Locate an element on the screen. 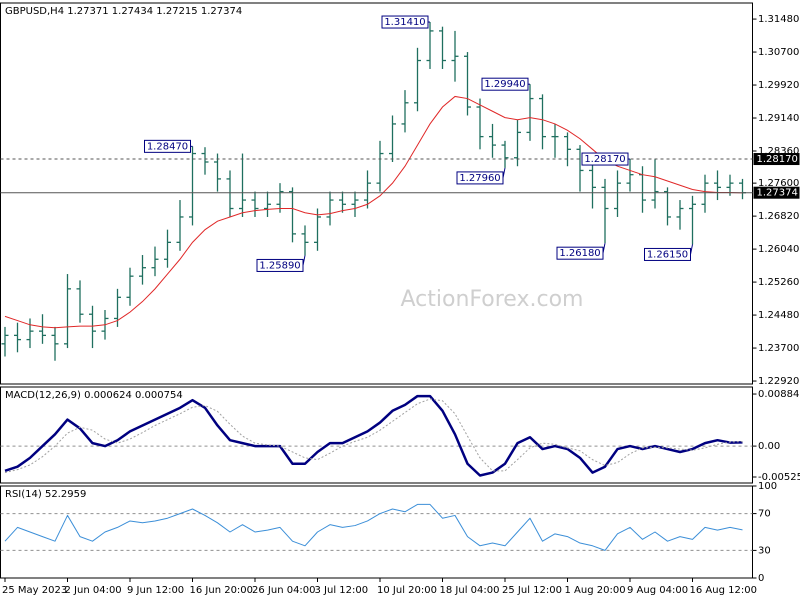  annotation-label: 1.28470 is located at coordinates (167, 146).